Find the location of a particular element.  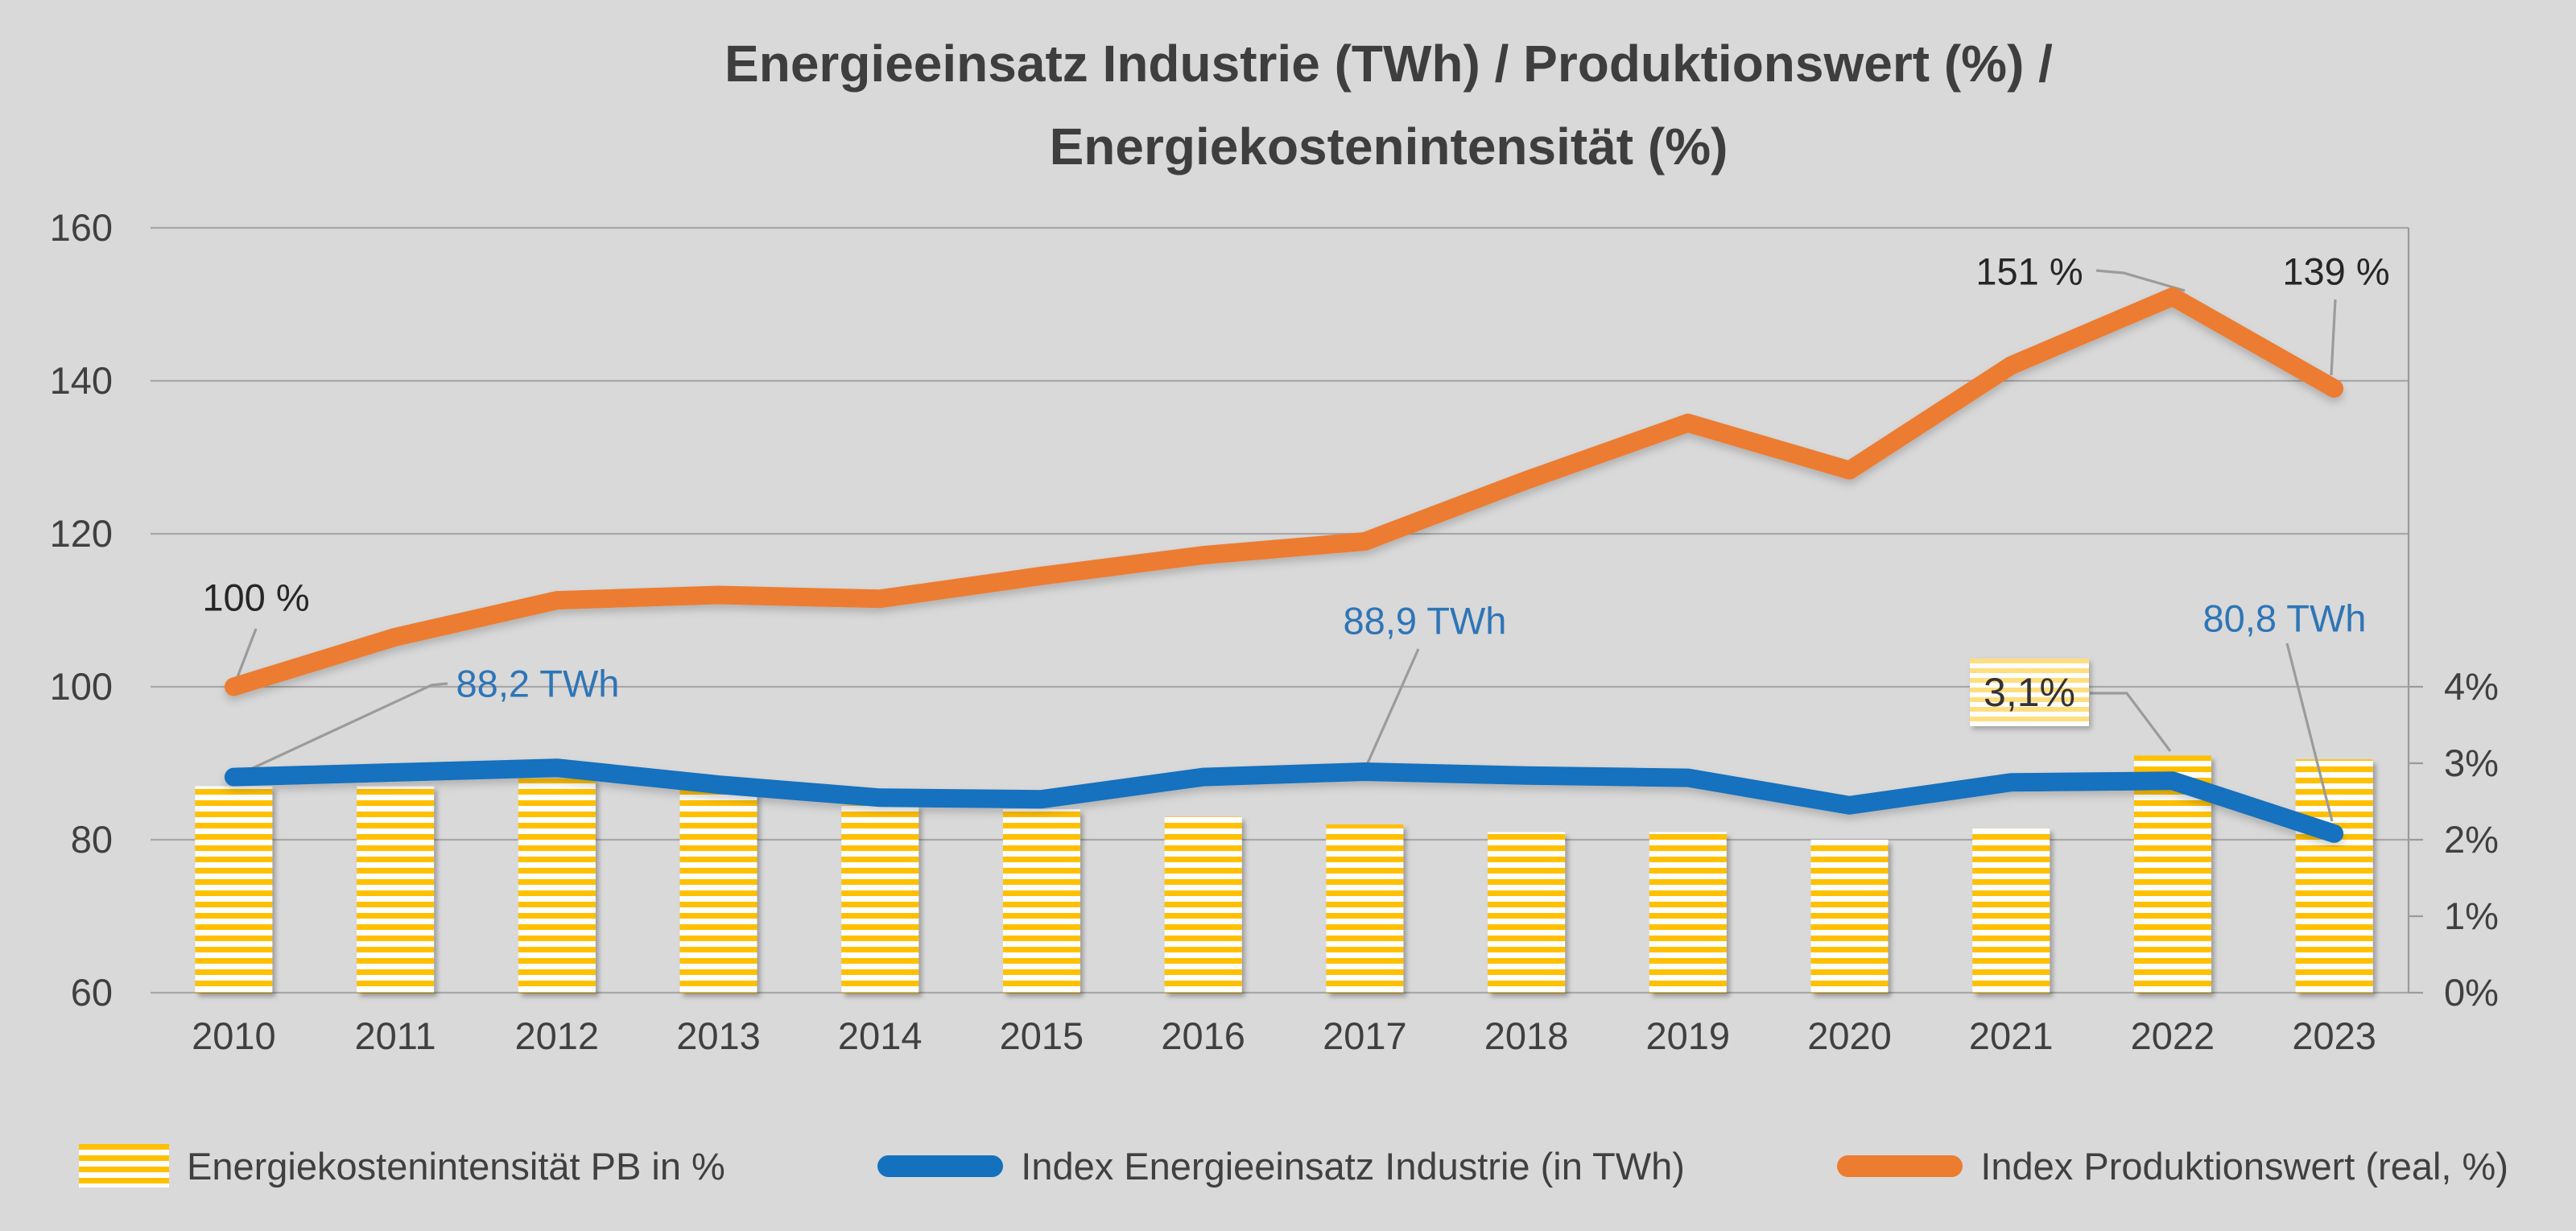

x-axis-label-2017: 2017 is located at coordinates (1365, 1035).